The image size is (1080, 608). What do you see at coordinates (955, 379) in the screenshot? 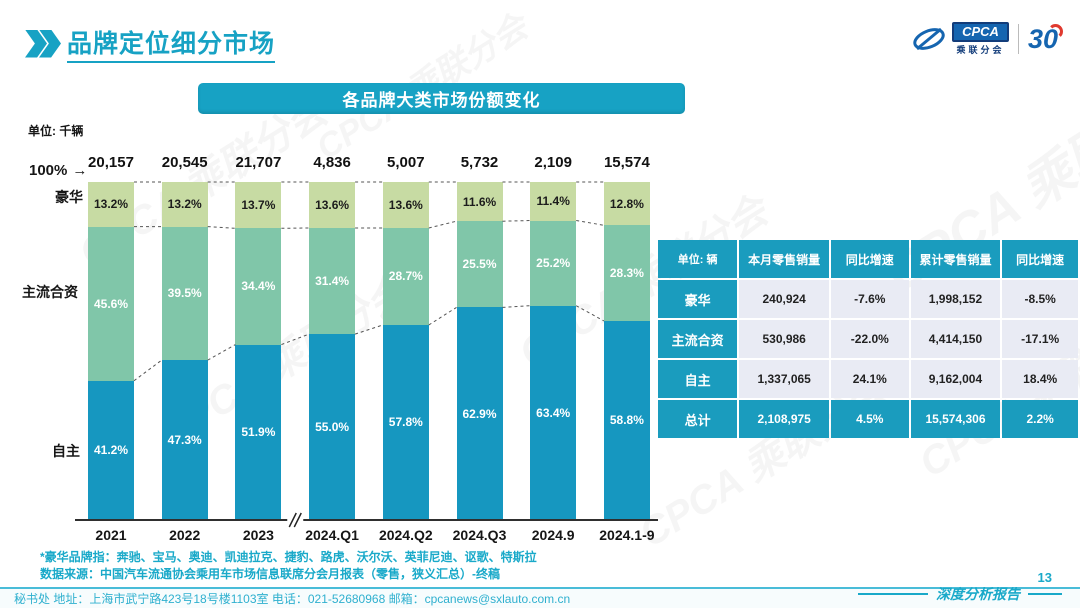
I see `table-cell: 9,162,004` at bounding box center [955, 379].